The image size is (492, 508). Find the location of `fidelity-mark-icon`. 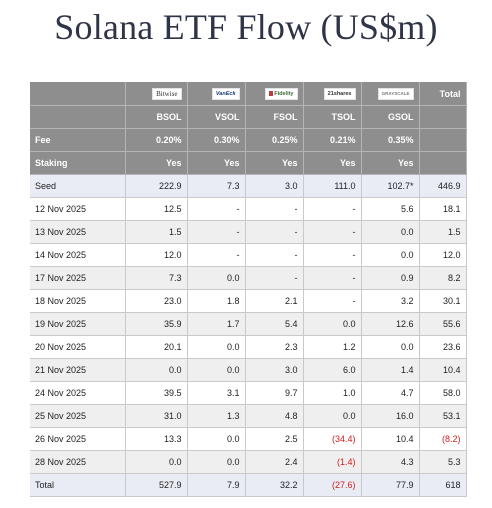

fidelity-mark-icon is located at coordinates (271, 94).